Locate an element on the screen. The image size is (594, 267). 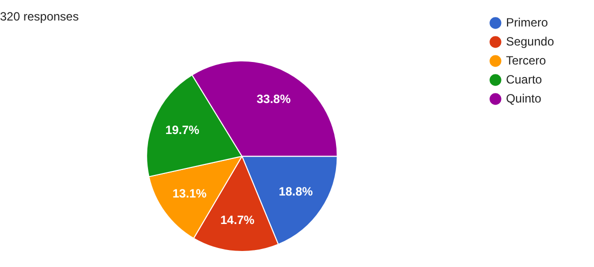
legend-label: Segundo is located at coordinates (530, 41).